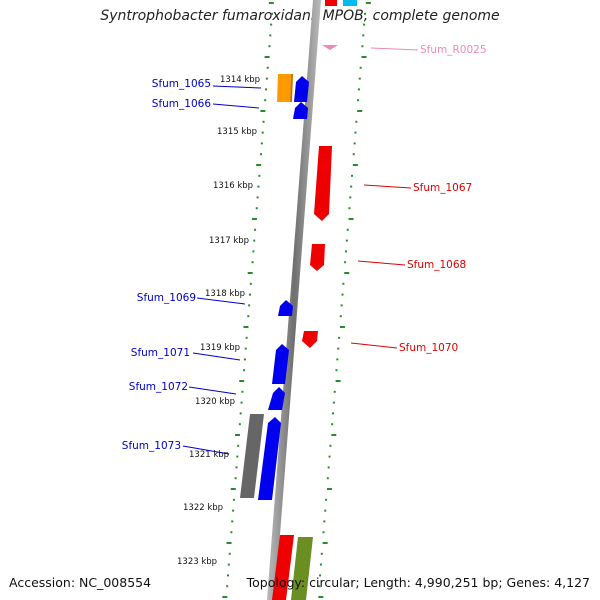  Describe the element at coordinates (453, 50) in the screenshot. I see `gene-label-sfum-r0025: Sfum_R0025` at that location.